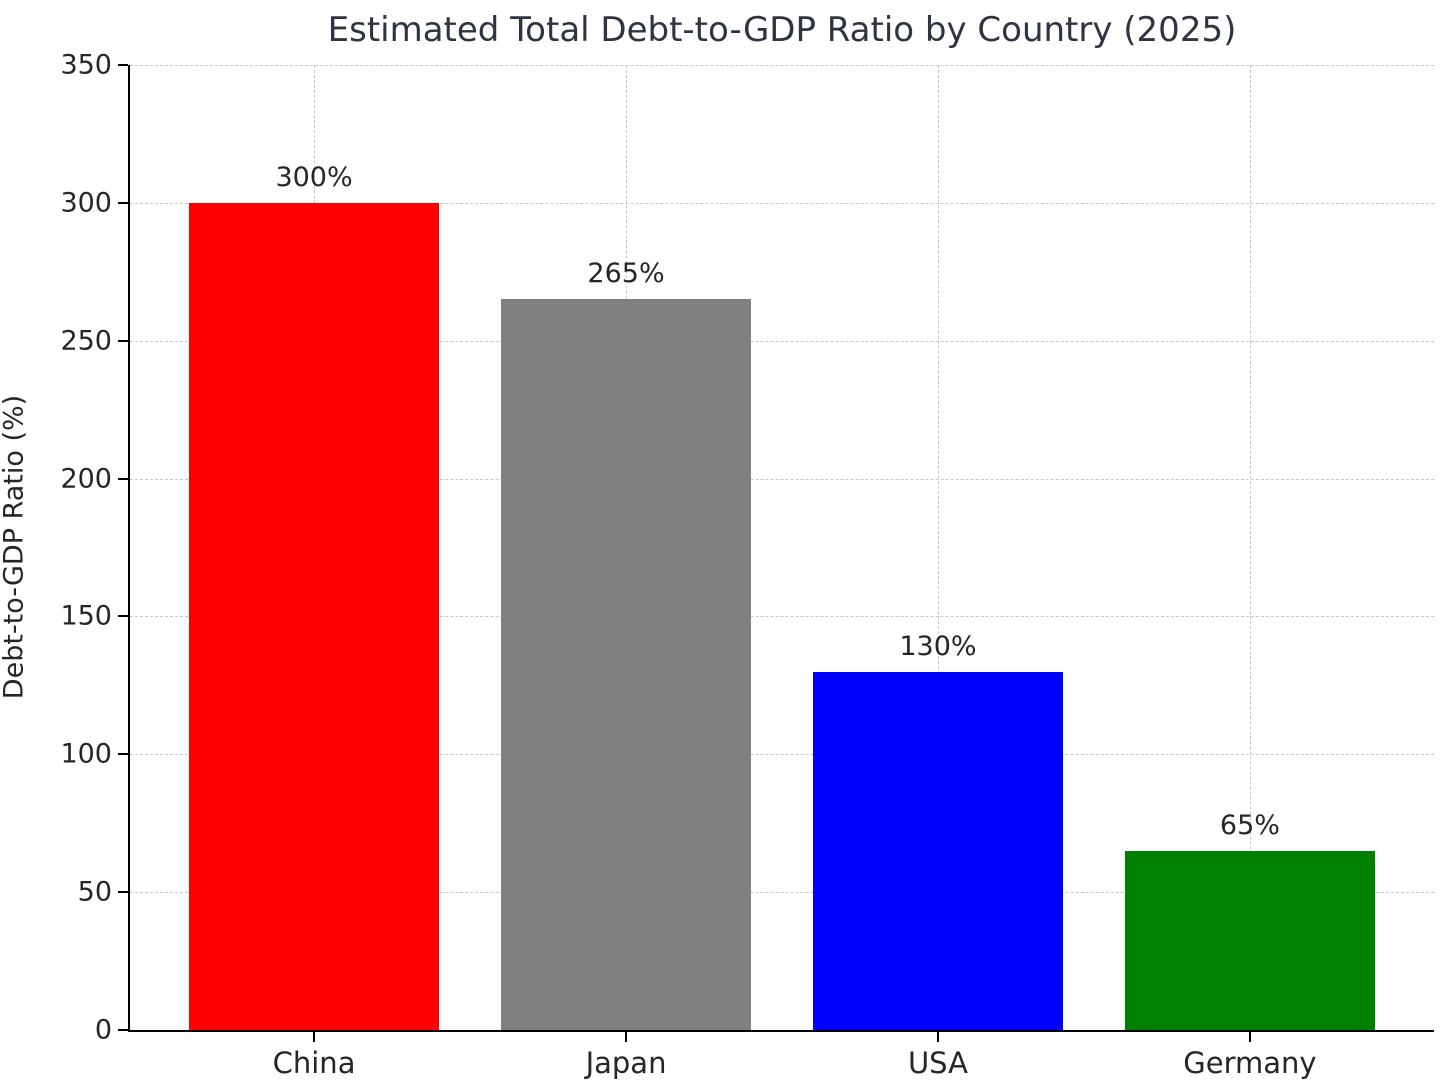  I want to click on x-tick-label-china: China, so click(314, 1063).